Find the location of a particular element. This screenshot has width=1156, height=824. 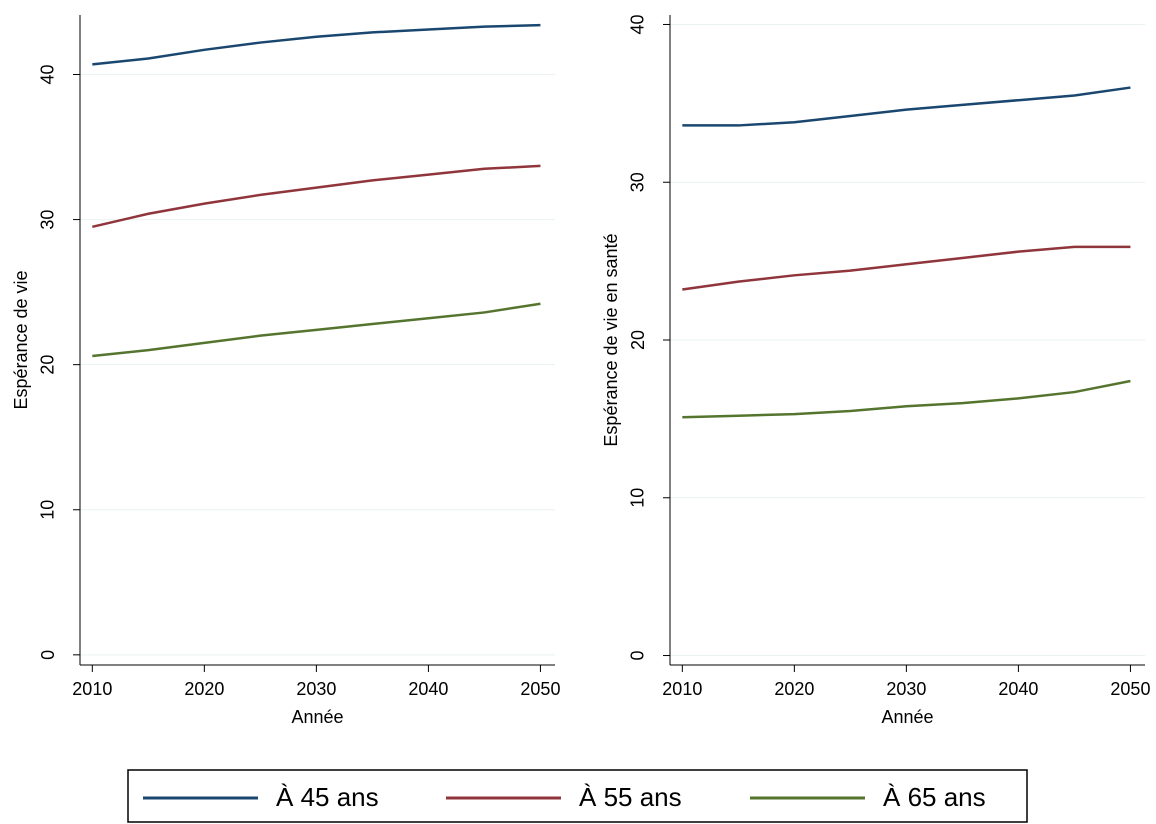

y-axis-title: Espérance de vie en santé is located at coordinates (611, 339).